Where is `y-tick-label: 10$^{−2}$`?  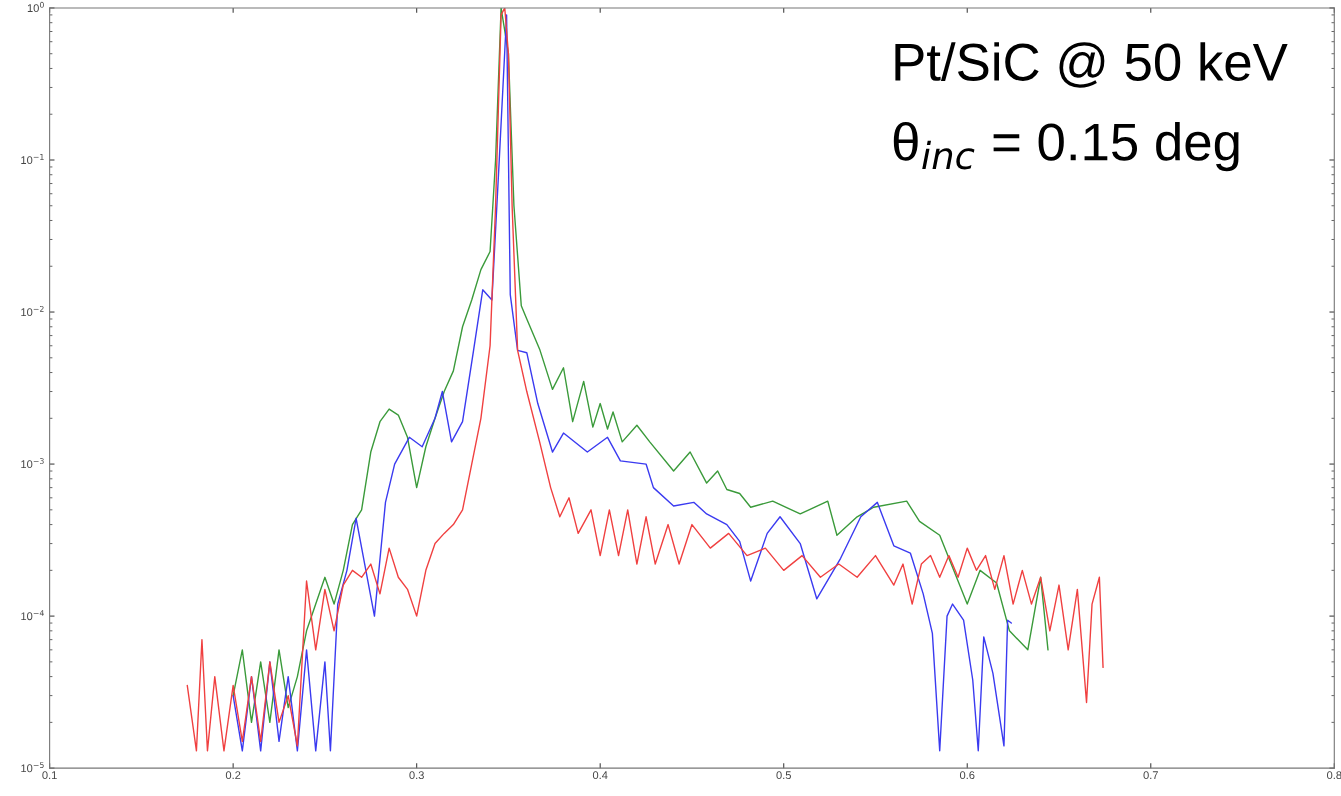
y-tick-label: 10$^{−2}$ is located at coordinates (32, 311).